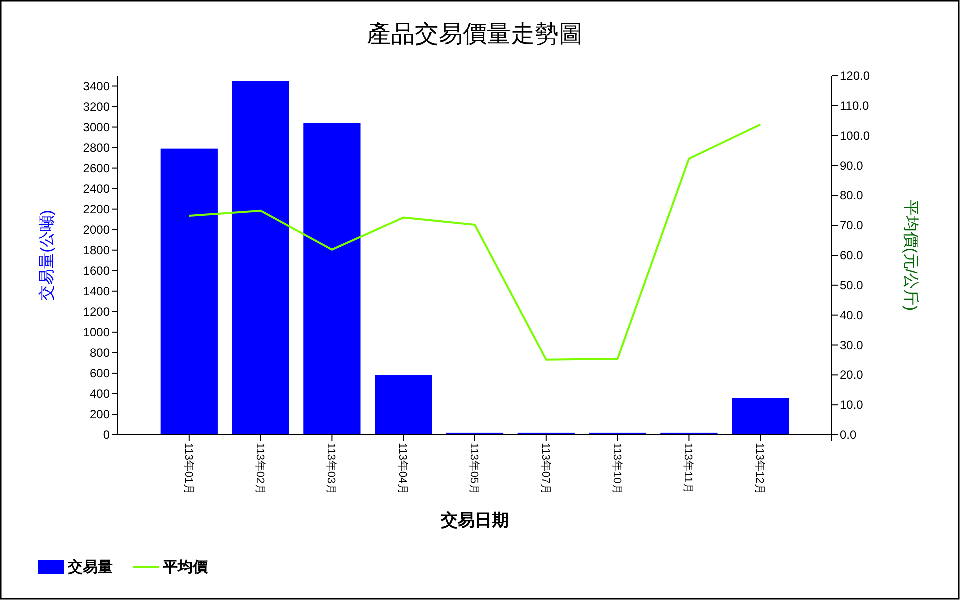 The image size is (960, 600). I want to click on y-tick-label: 200, so click(100, 414).